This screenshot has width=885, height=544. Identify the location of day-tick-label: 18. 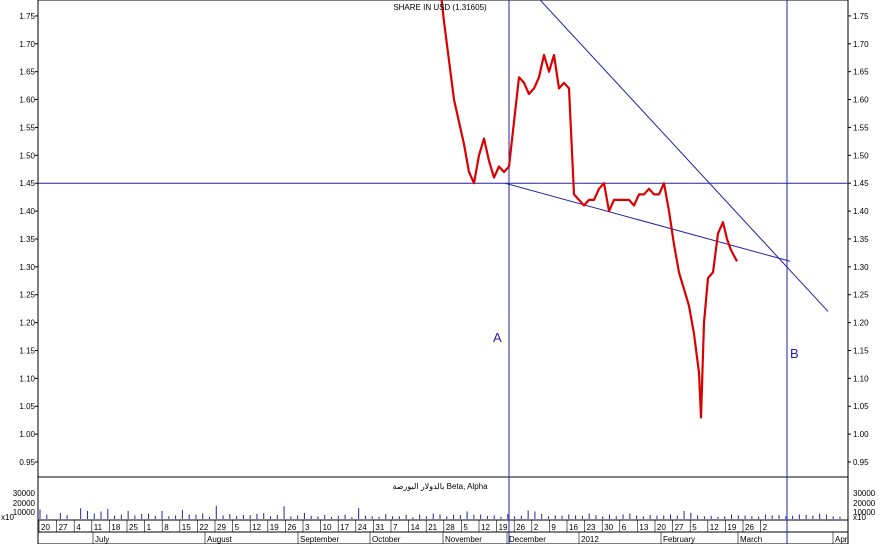
(115, 527).